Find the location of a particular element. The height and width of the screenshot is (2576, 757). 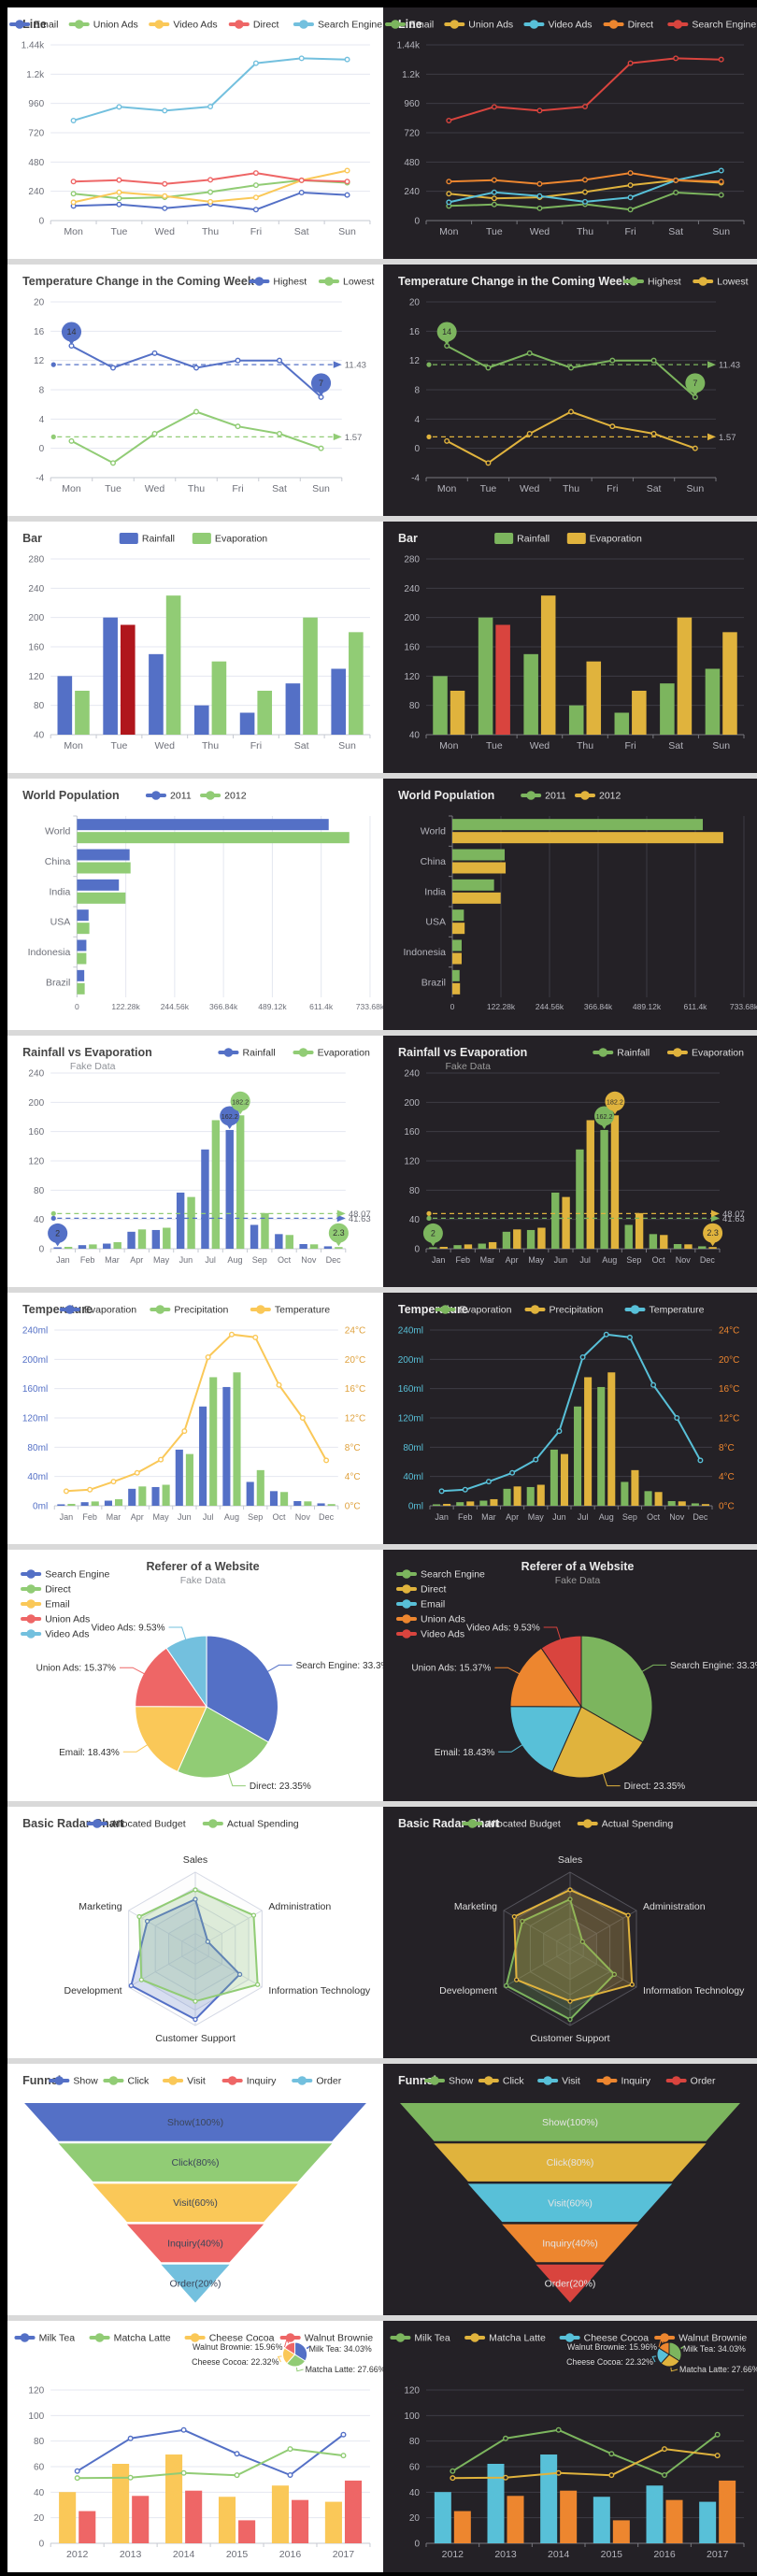

legend-label: Highest is located at coordinates (290, 282).